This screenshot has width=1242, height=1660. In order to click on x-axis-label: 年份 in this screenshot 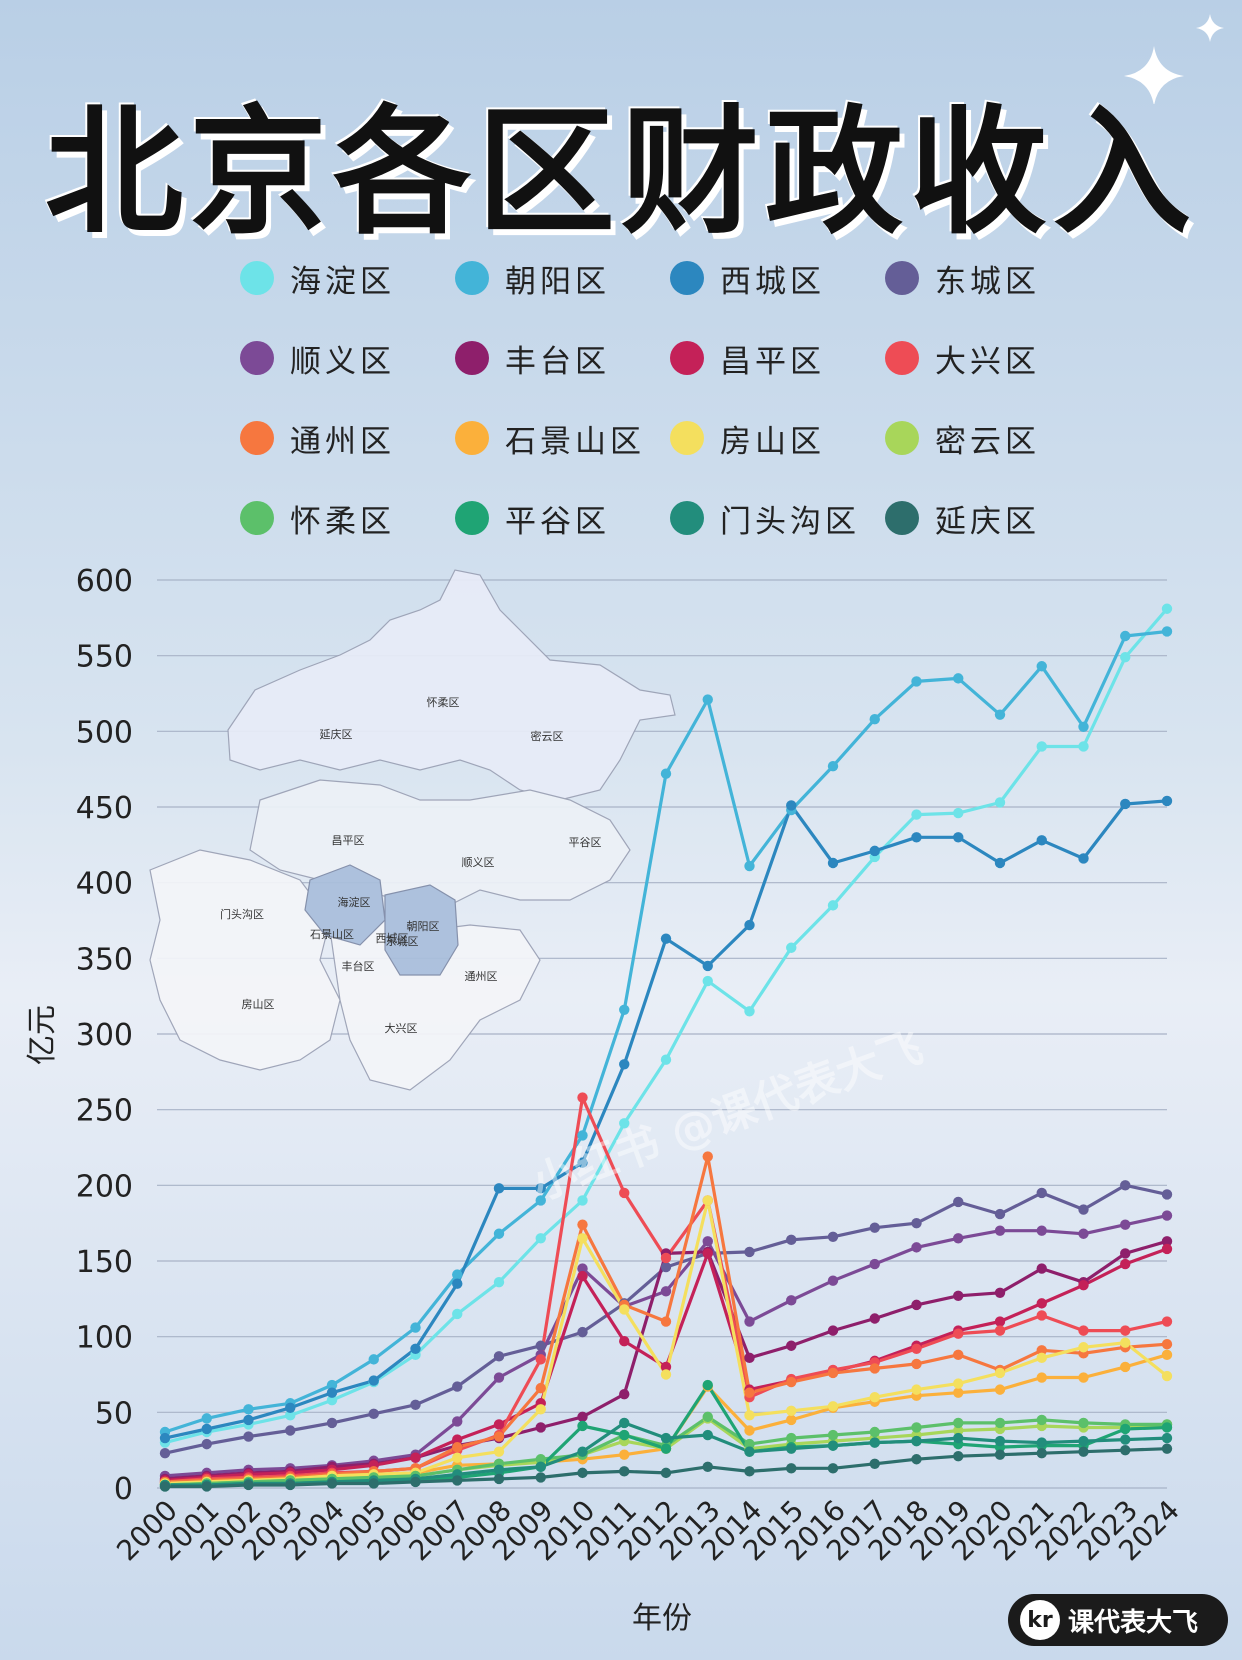, I will do `click(662, 1618)`.